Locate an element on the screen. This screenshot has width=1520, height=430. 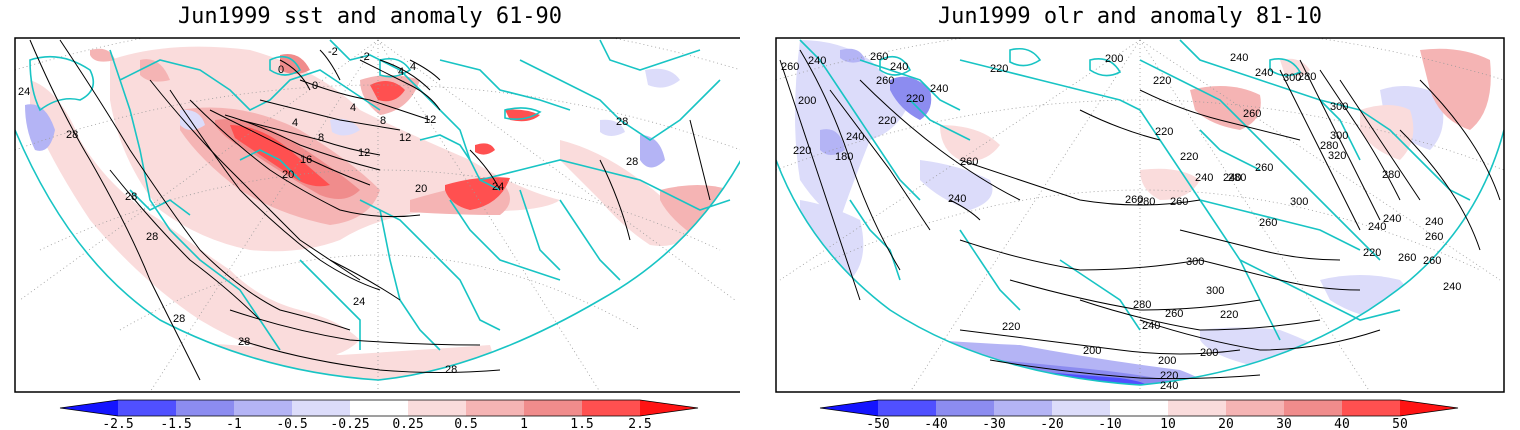
colorbar-label: -2.5 is located at coordinates (117, 423).